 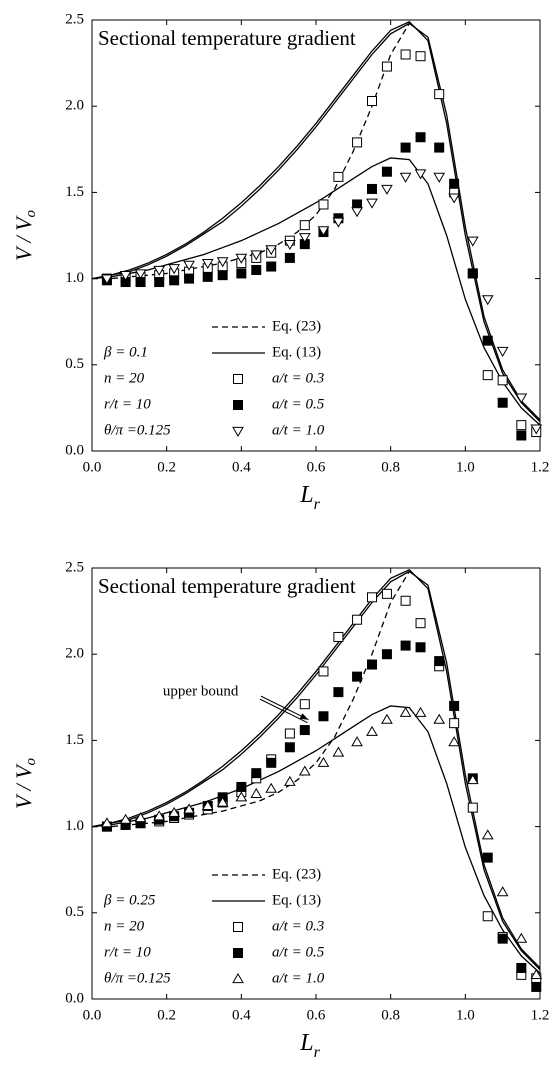 What do you see at coordinates (31, 213) in the screenshot?
I see `y-label-sub: o` at bounding box center [31, 213].